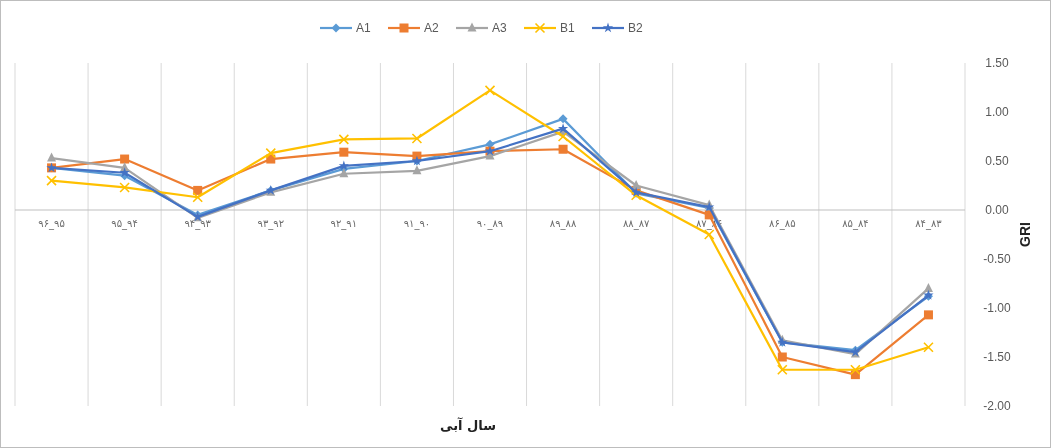  I want to click on x-tick-label: ۹۲_۹۱, so click(344, 224).